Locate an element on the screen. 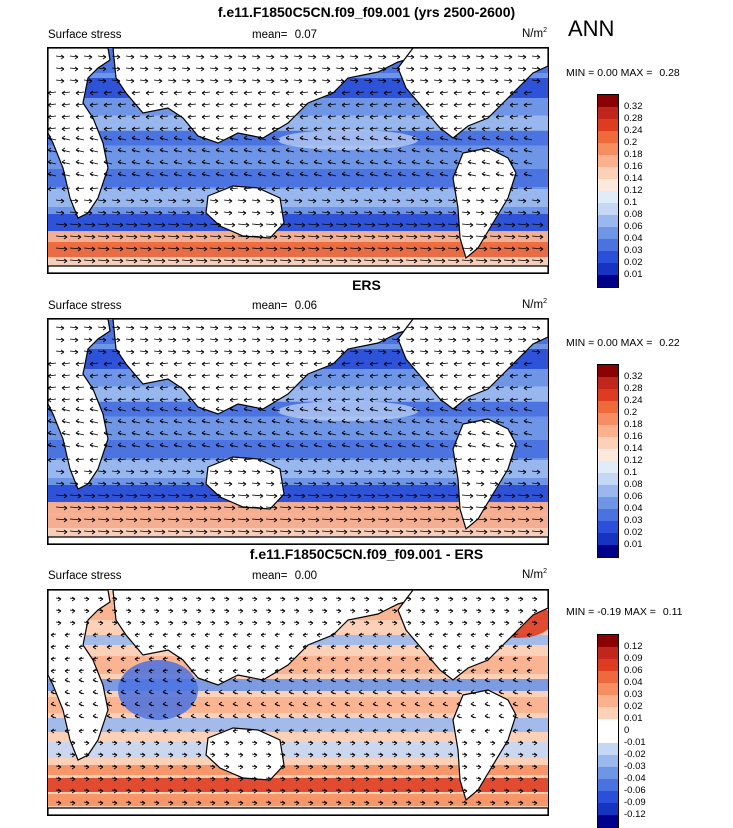 Image resolution: width=733 pixels, height=828 pixels. colorbar-tick-label: -0.09 is located at coordinates (635, 802).